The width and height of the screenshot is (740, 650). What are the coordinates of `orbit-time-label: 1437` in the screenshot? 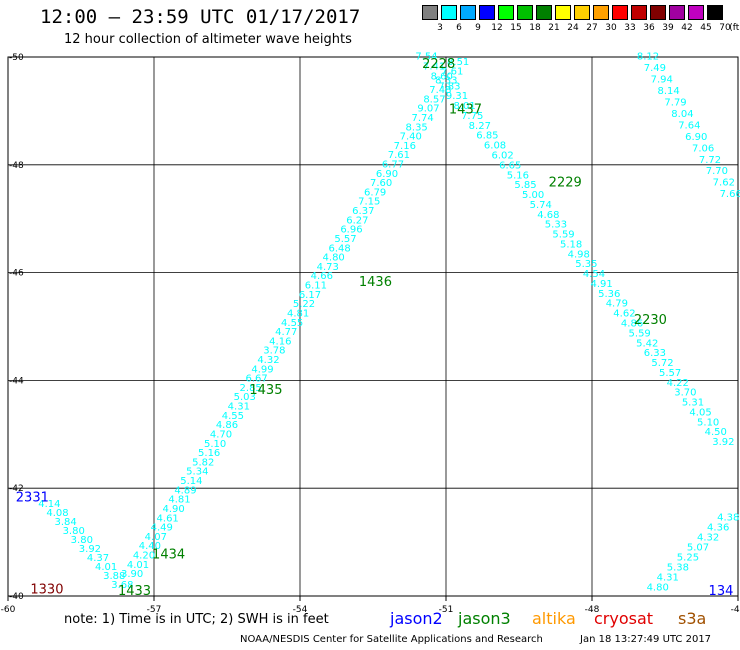 It's located at (465, 110).